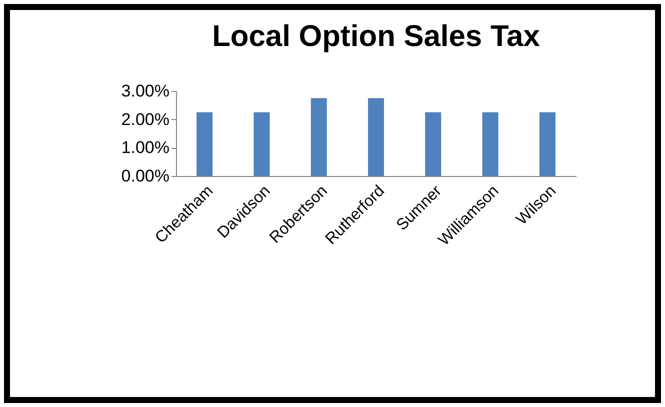 This screenshot has width=665, height=407. I want to click on y-tick-label: 3.00%, so click(145, 91).